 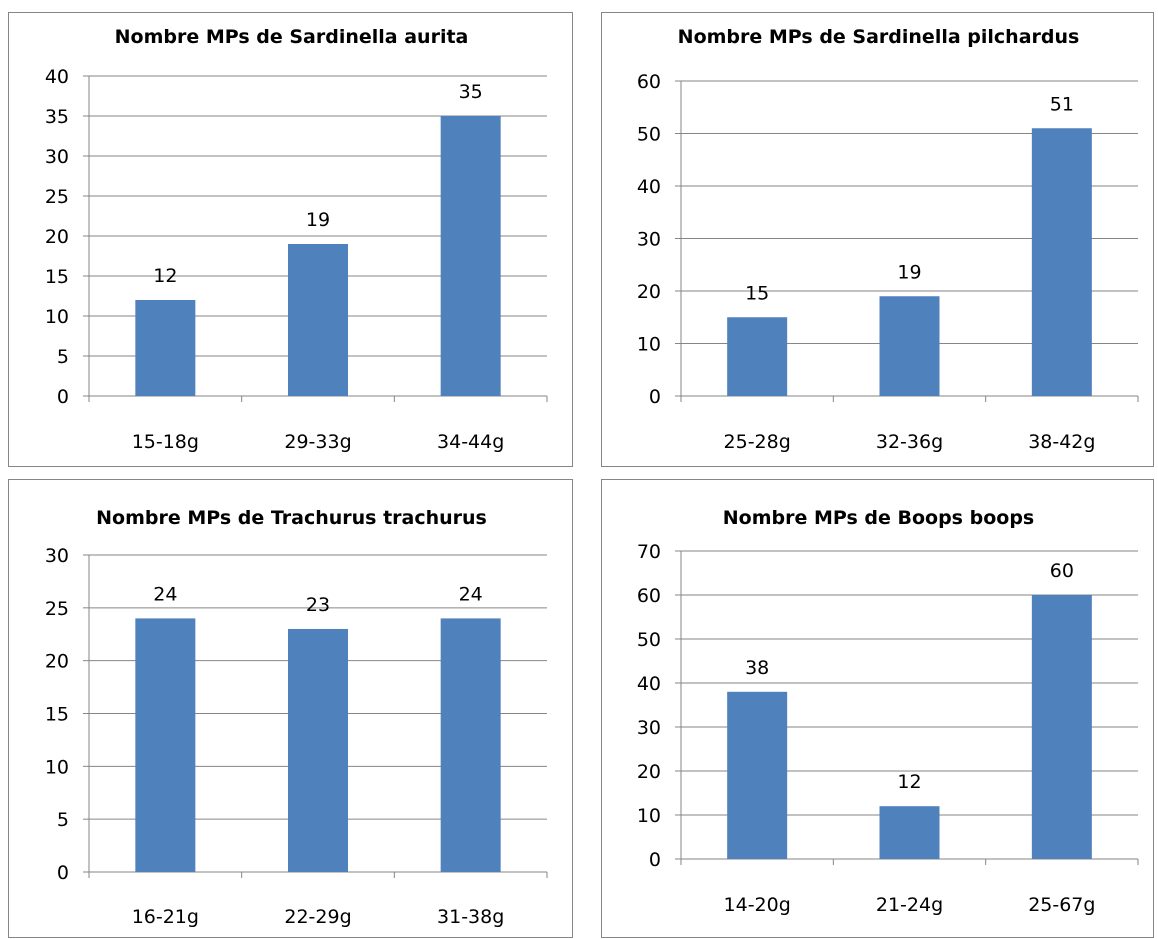 I want to click on bar-16-21g, so click(x=165, y=745).